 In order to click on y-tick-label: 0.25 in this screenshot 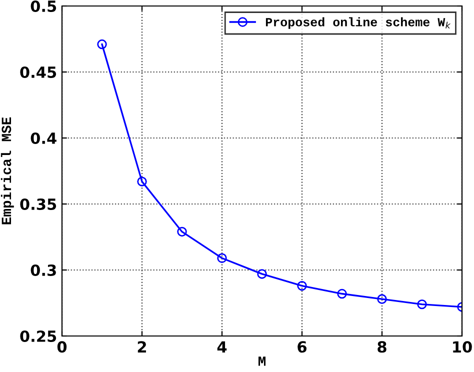, I will do `click(38, 336)`.